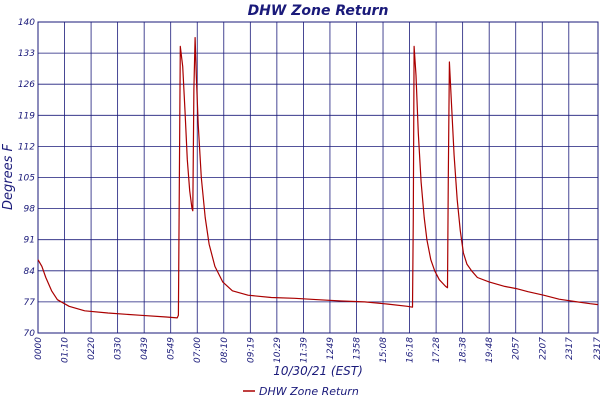  What do you see at coordinates (225, 350) in the screenshot?
I see `x-tick-label: 08:10` at bounding box center [225, 350].